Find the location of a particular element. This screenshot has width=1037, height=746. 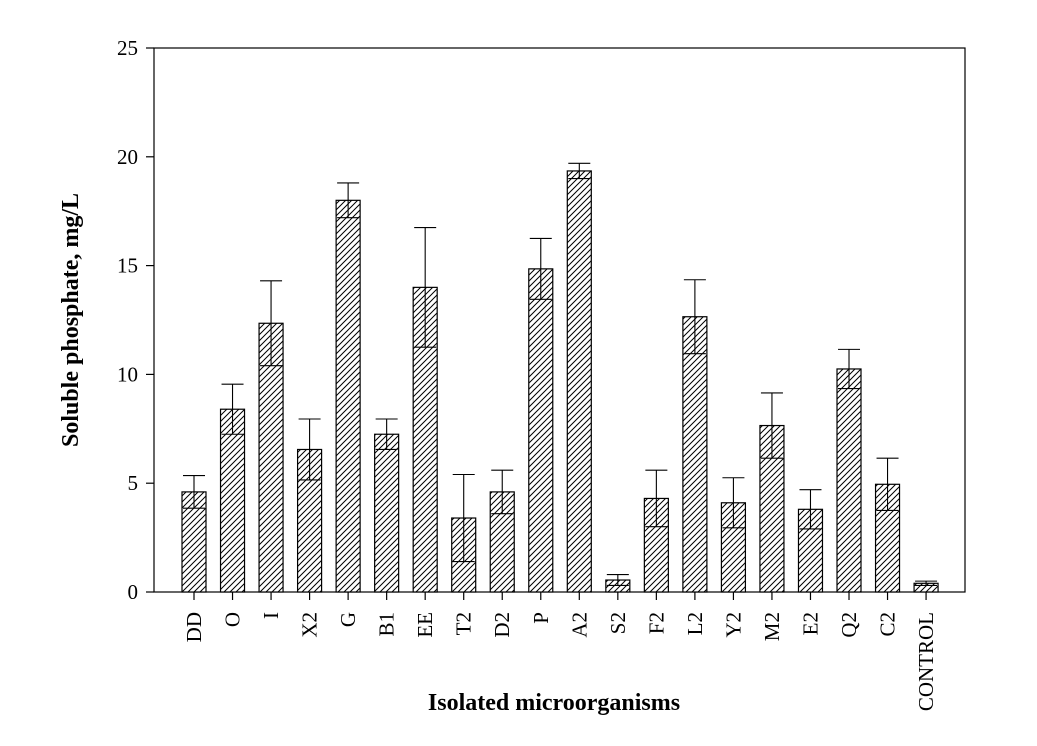

error-bar-t2 is located at coordinates (463, 518).